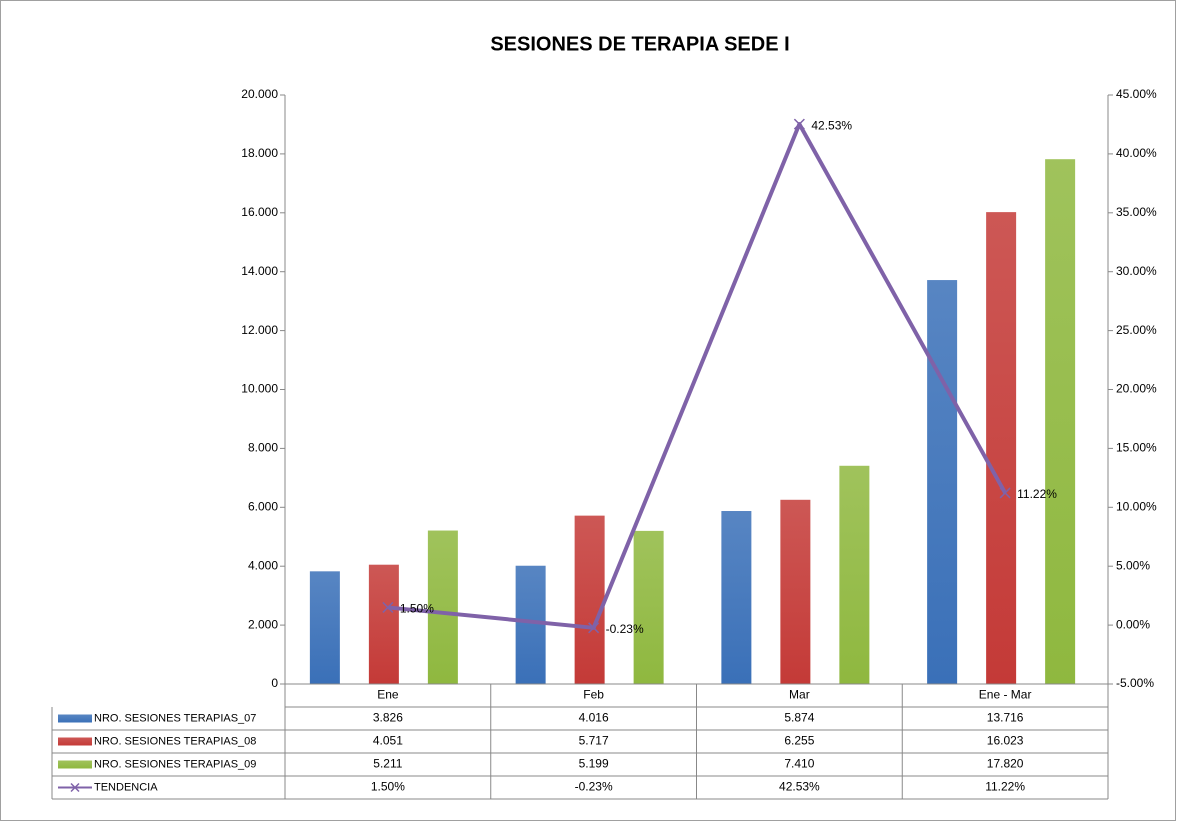 The width and height of the screenshot is (1177, 822). What do you see at coordinates (259, 153) in the screenshot?
I see `y-tick-label: 18.000` at bounding box center [259, 153].